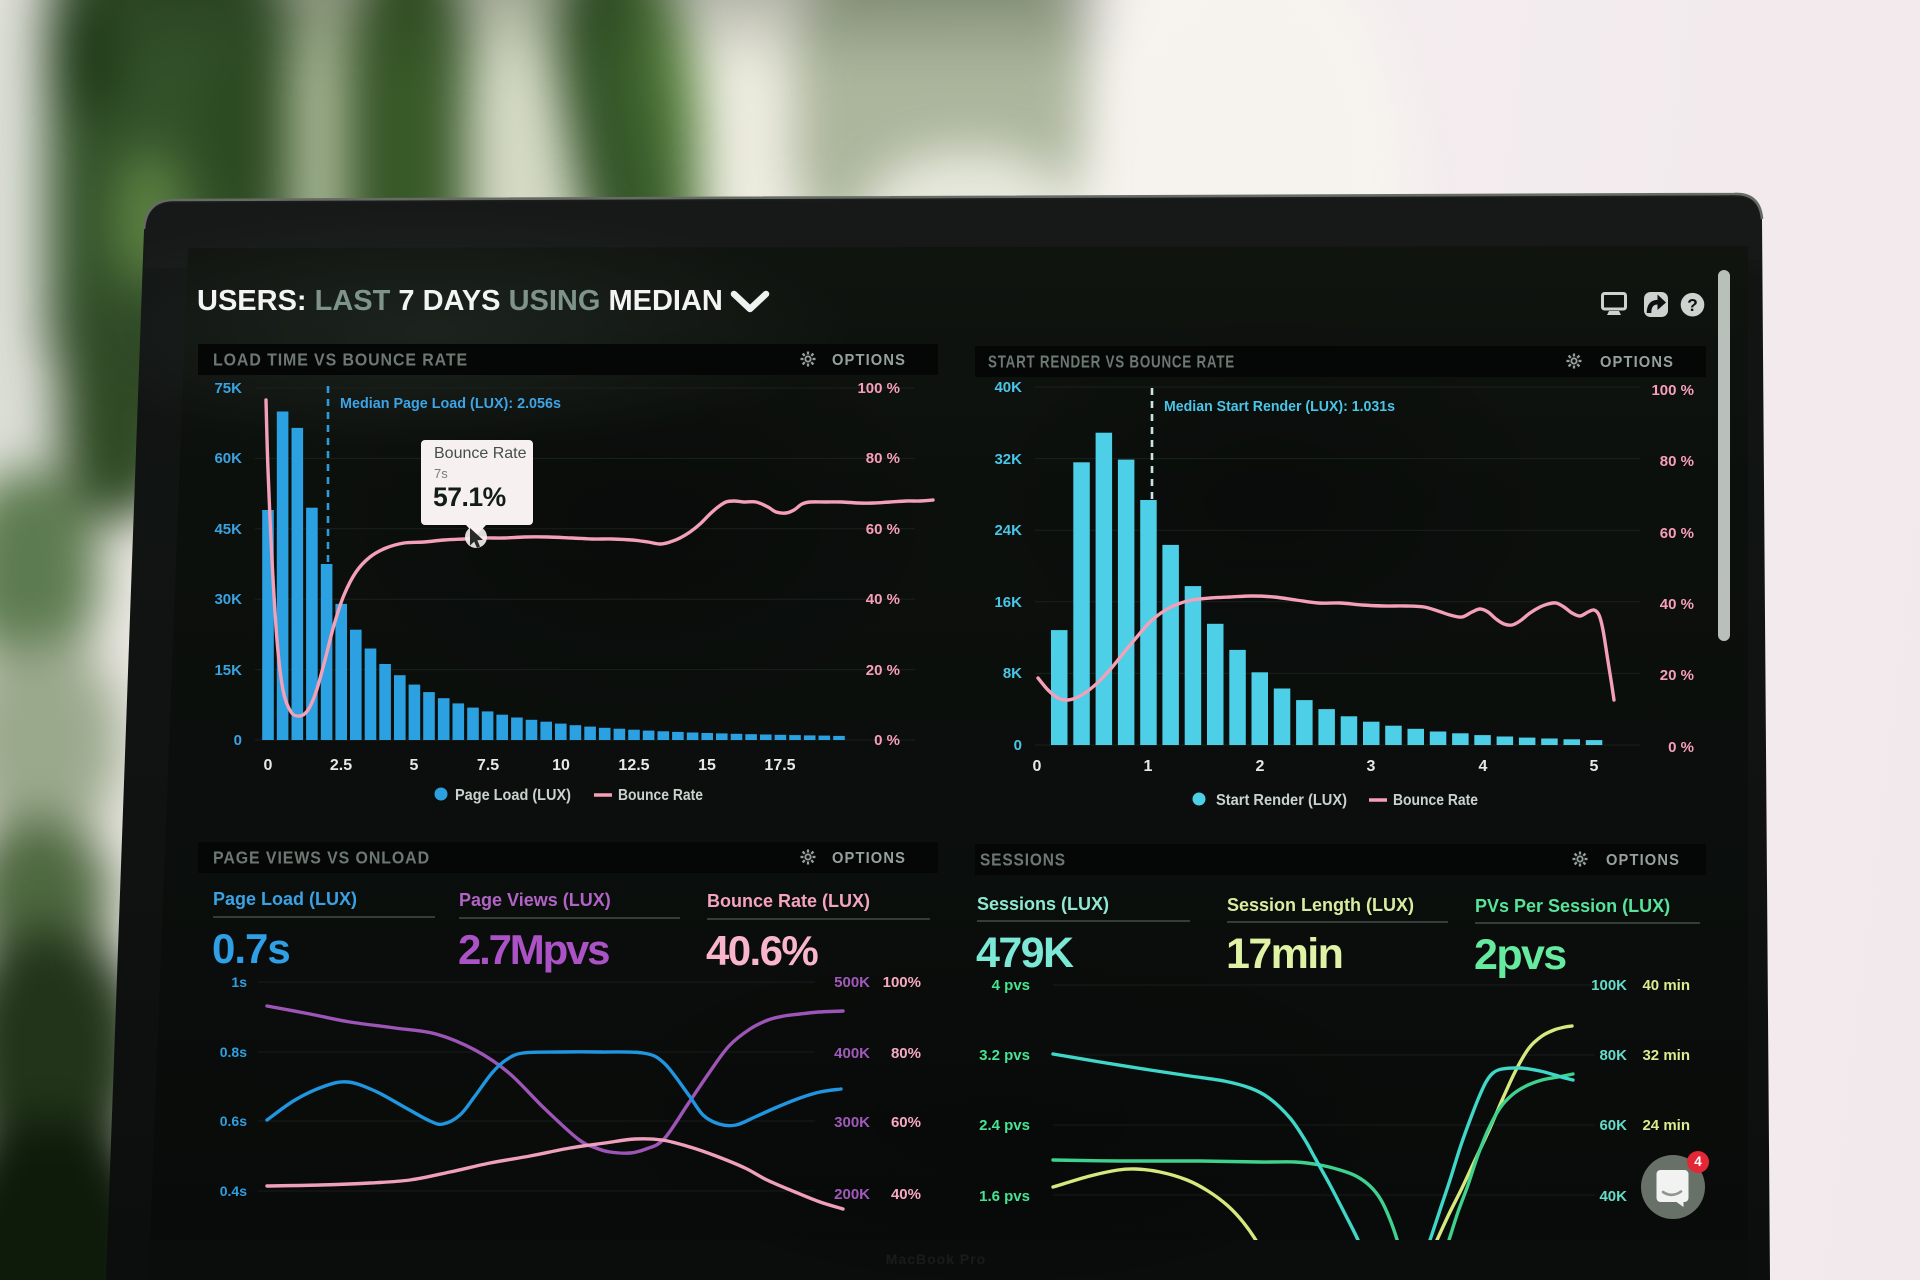 The width and height of the screenshot is (1920, 1280). I want to click on svg-text: 32 min, so click(1666, 1055).